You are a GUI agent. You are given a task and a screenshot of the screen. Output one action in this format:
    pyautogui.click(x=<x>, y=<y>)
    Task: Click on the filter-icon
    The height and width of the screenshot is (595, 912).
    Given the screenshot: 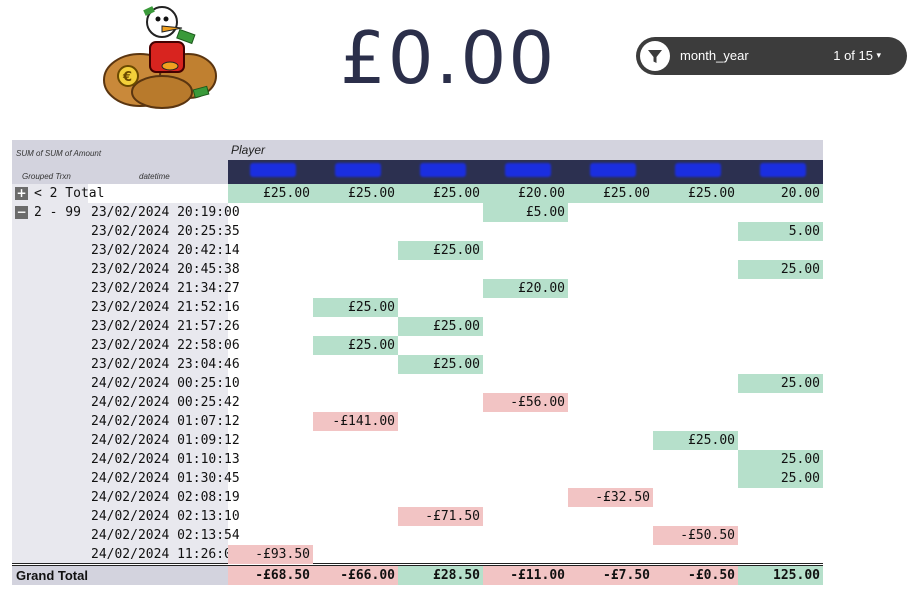 What is the action you would take?
    pyautogui.click(x=655, y=56)
    